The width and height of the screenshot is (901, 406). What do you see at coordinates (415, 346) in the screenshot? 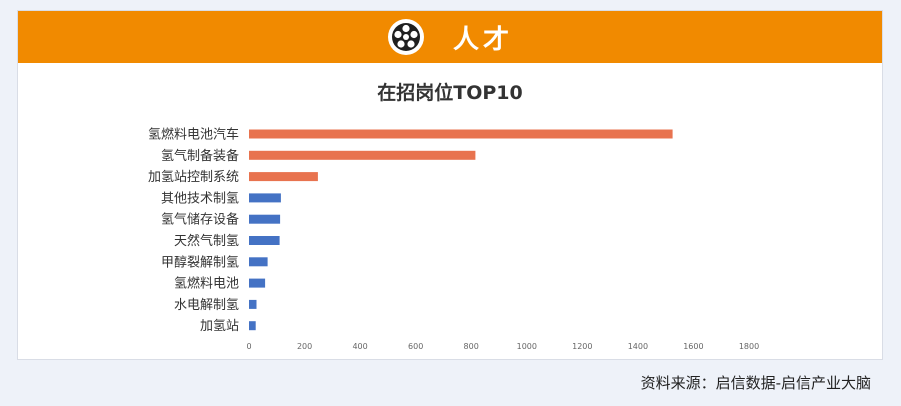
I see `x-tick-label: 600` at bounding box center [415, 346].